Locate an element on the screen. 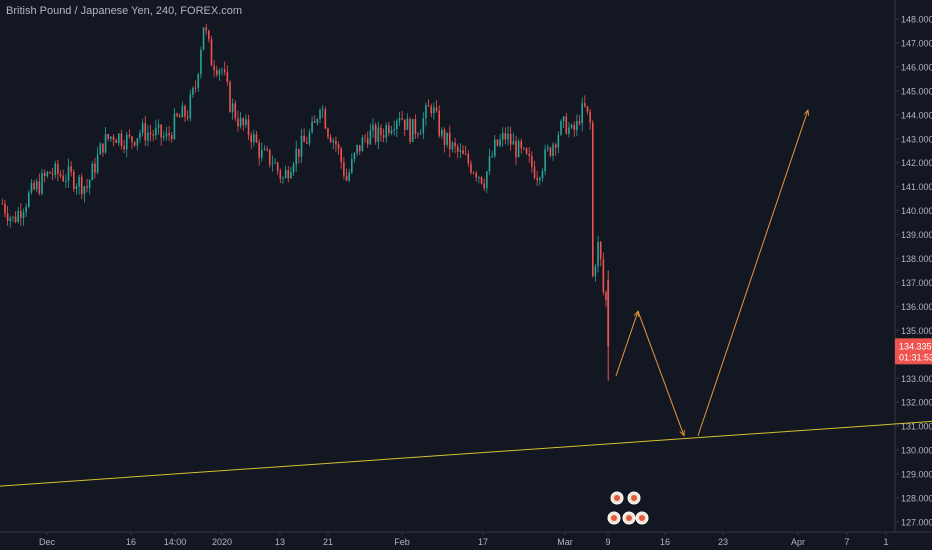 This screenshot has height=550, width=932. time-tick-label: 21 is located at coordinates (328, 542).